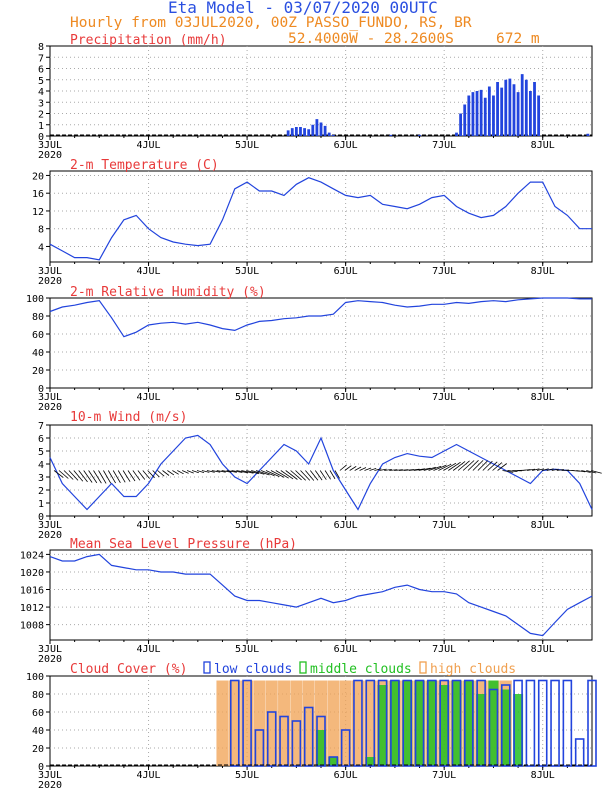 The image size is (612, 792). I want to click on y-tick-label: 7, so click(41, 58).